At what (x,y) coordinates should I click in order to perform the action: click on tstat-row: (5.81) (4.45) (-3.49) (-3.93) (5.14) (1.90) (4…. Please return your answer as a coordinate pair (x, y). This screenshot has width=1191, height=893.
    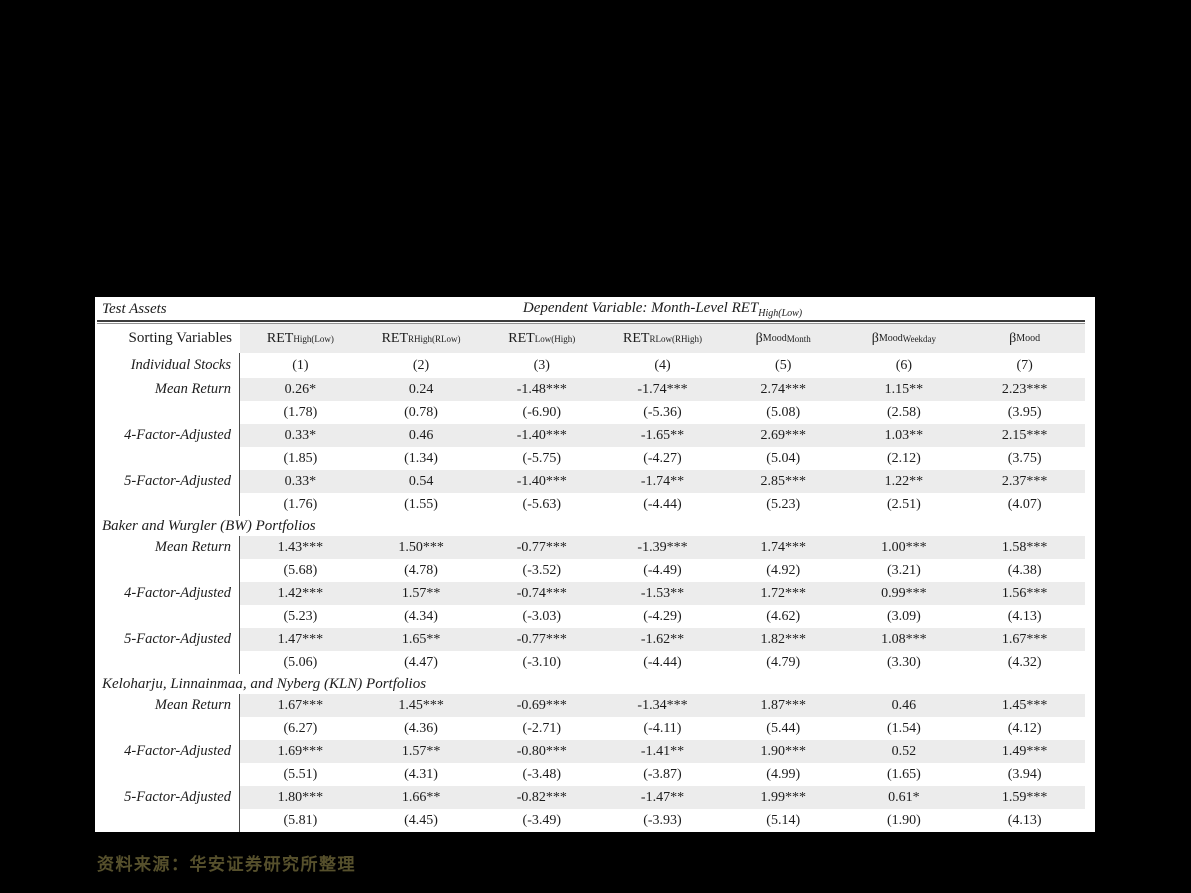
    Looking at the image, I should click on (591, 820).